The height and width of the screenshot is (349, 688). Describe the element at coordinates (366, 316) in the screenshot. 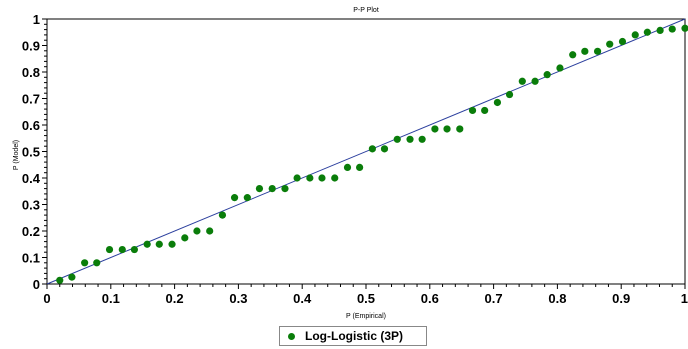

I see `x-axis-label: P (Empirical)` at that location.